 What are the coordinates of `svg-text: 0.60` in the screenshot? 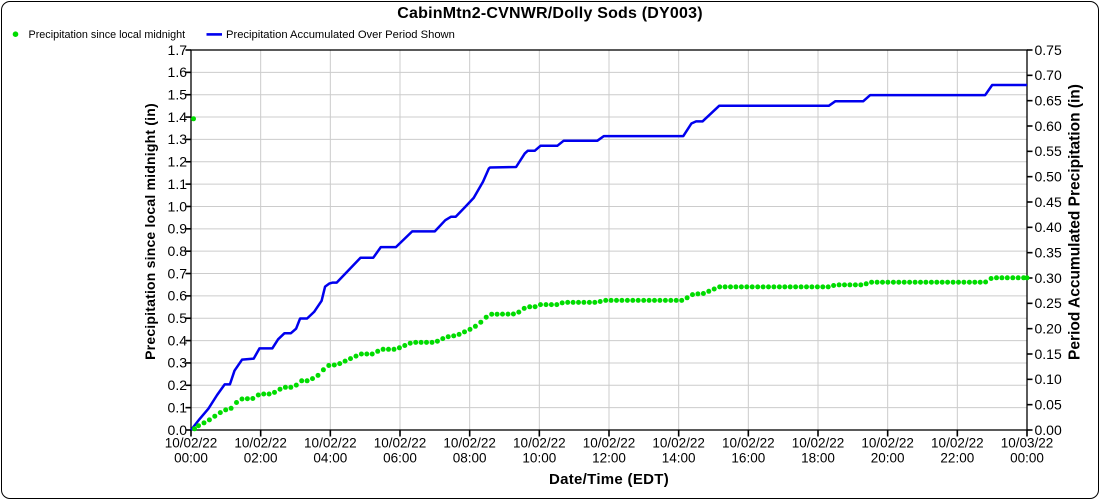 It's located at (1048, 126).